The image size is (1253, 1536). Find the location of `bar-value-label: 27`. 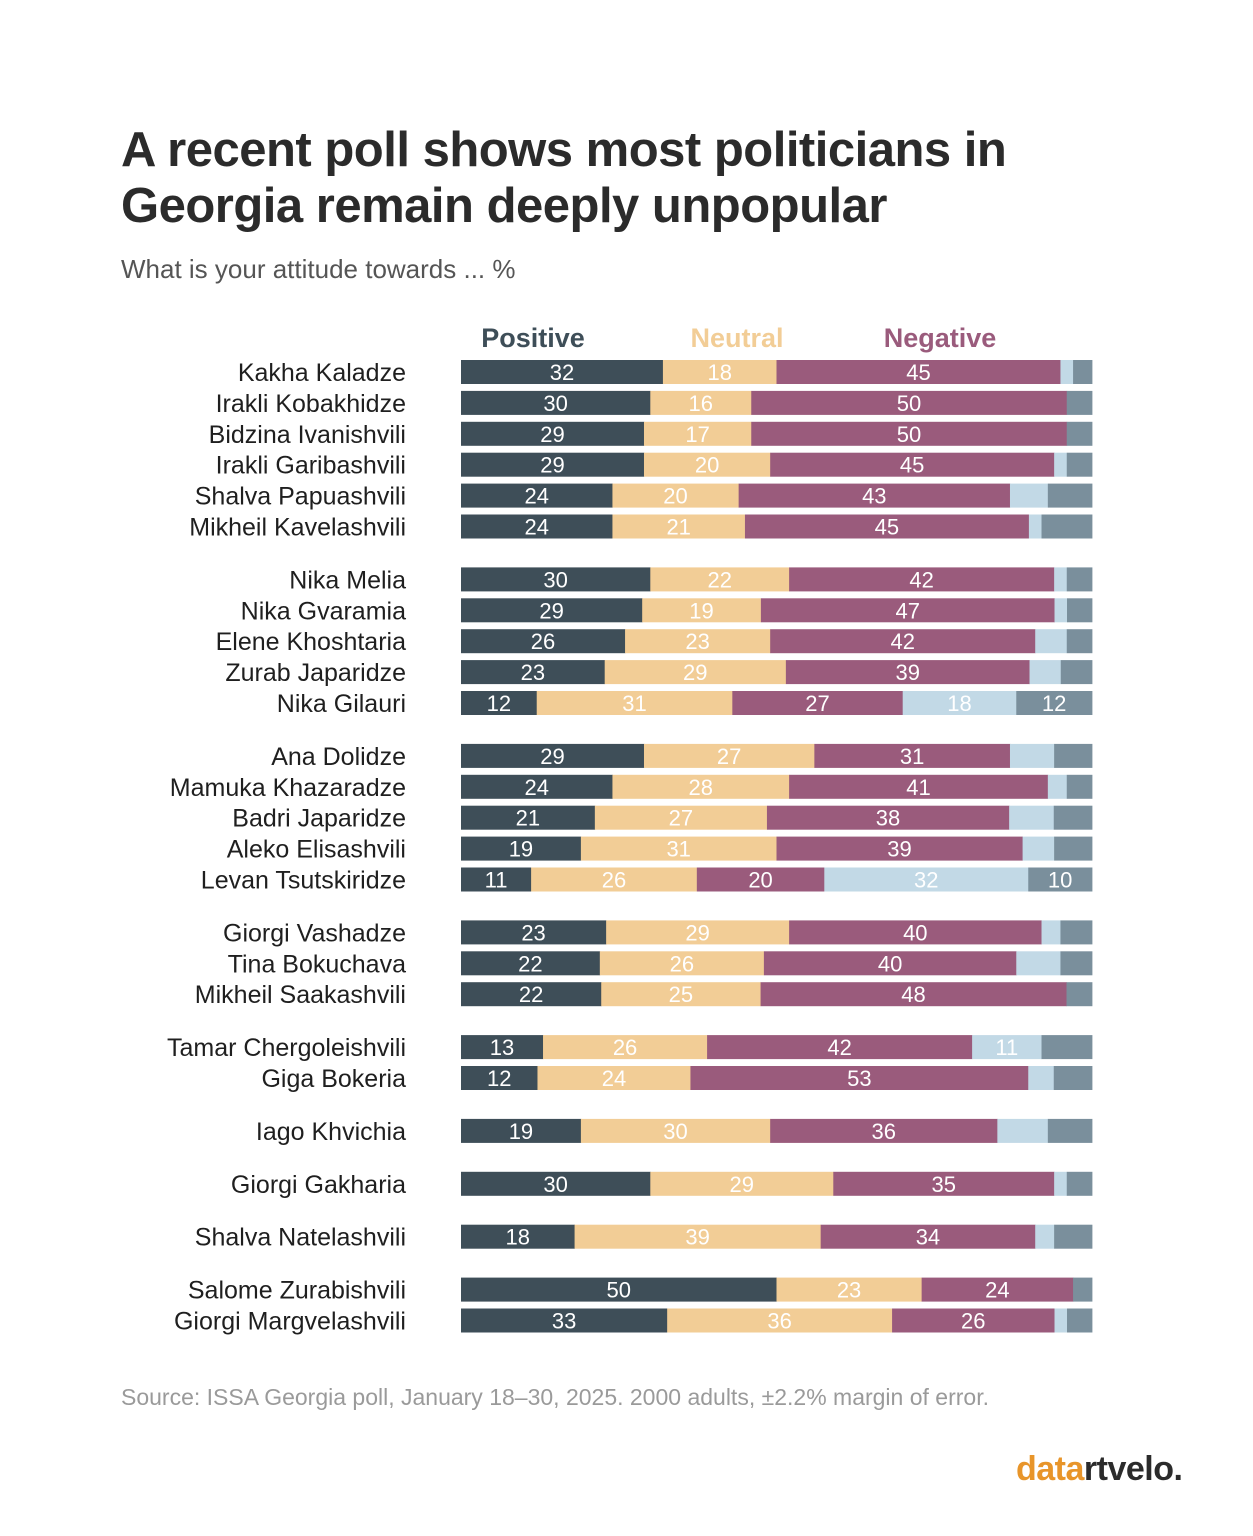

bar-value-label: 27 is located at coordinates (817, 703).